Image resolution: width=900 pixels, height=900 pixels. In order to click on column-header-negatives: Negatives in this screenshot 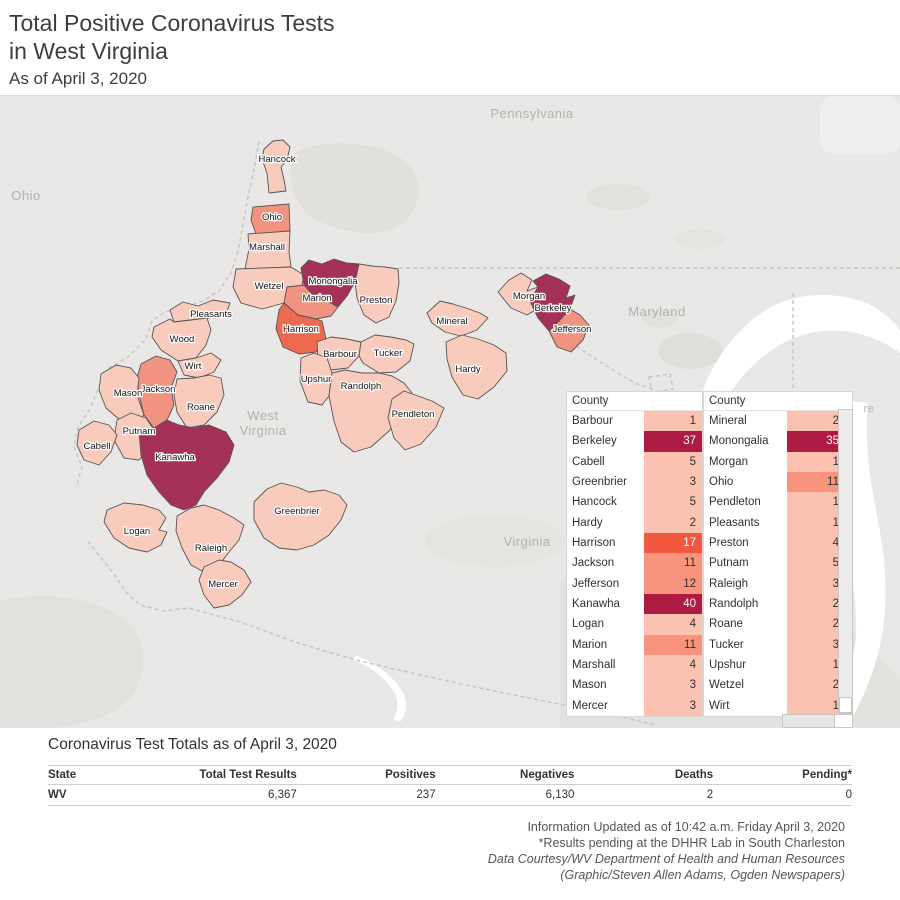, I will do `click(547, 775)`.